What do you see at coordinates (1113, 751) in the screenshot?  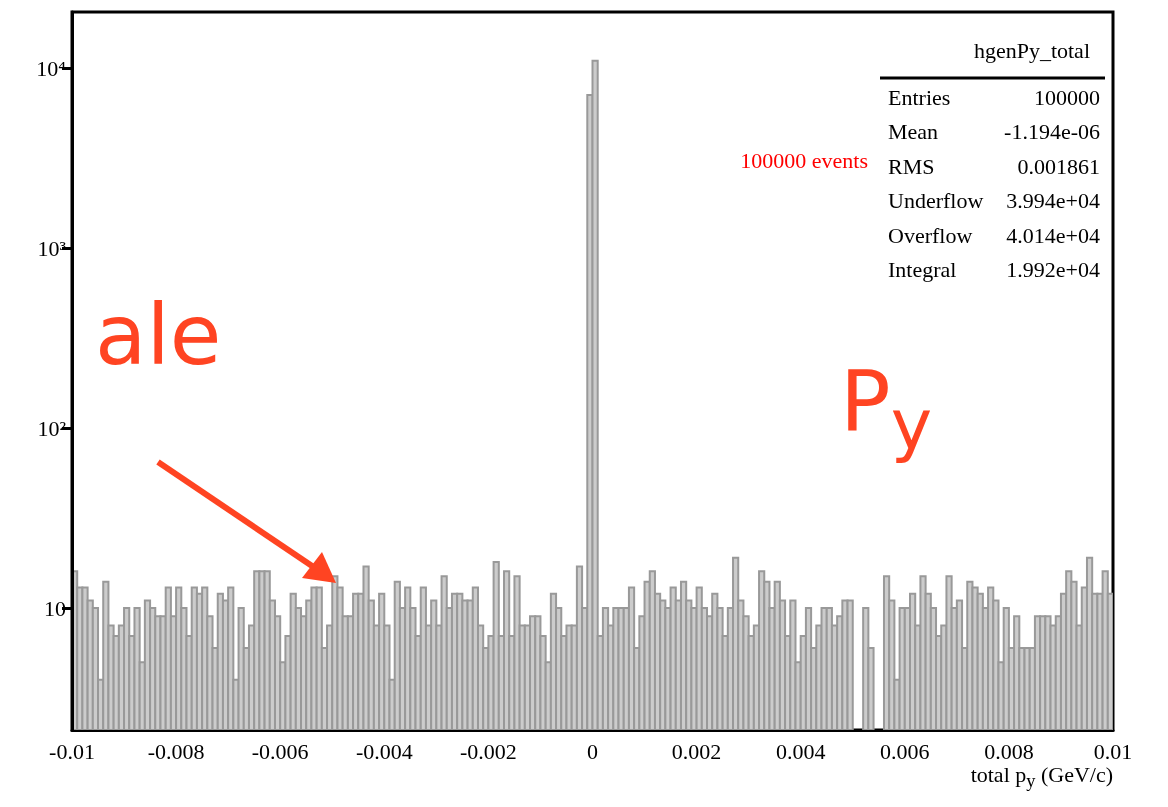 I see `x-tick-label: 0.01` at bounding box center [1113, 751].